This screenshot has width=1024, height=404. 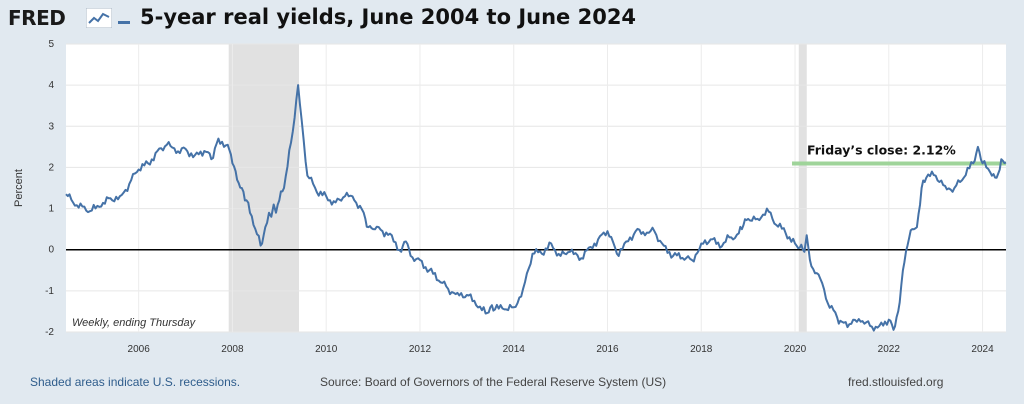 I want to click on y-tick-label: 2, so click(x=51, y=167).